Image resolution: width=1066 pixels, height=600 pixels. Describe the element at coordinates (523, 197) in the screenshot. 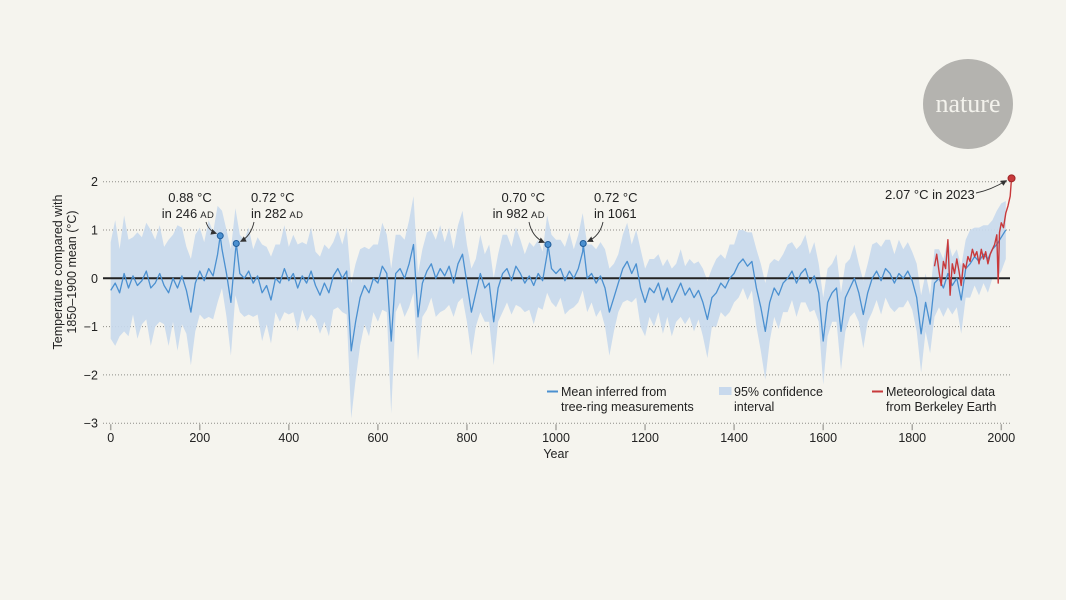

I see `annotation-value: 0.70 °C` at that location.